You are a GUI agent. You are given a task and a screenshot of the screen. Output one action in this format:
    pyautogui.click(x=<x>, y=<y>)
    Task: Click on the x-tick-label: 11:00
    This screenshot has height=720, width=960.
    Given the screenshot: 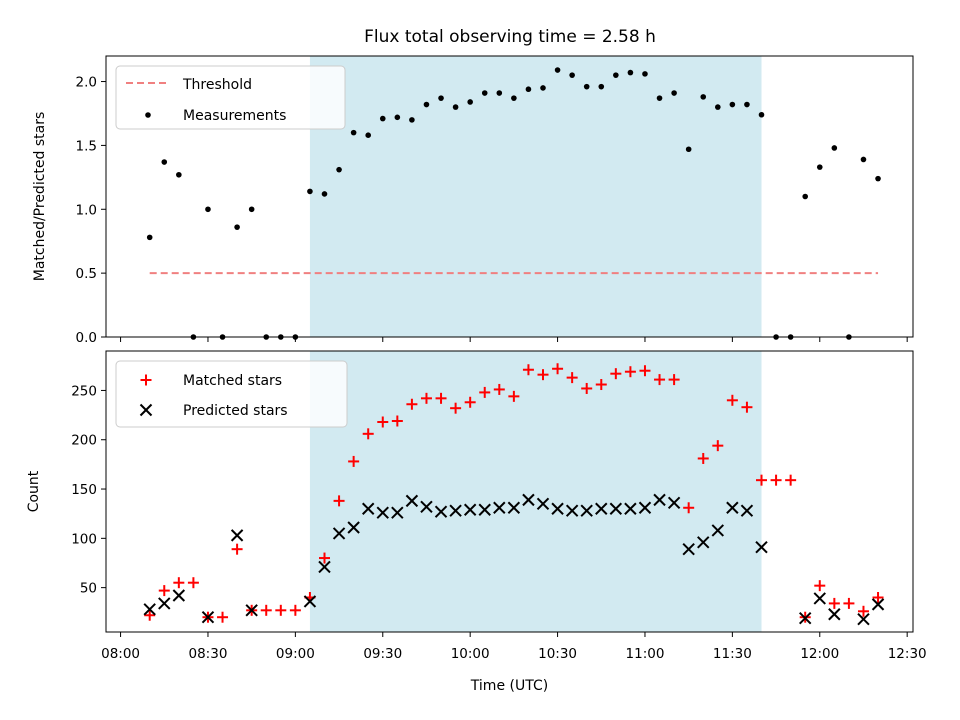 What is the action you would take?
    pyautogui.click(x=645, y=654)
    